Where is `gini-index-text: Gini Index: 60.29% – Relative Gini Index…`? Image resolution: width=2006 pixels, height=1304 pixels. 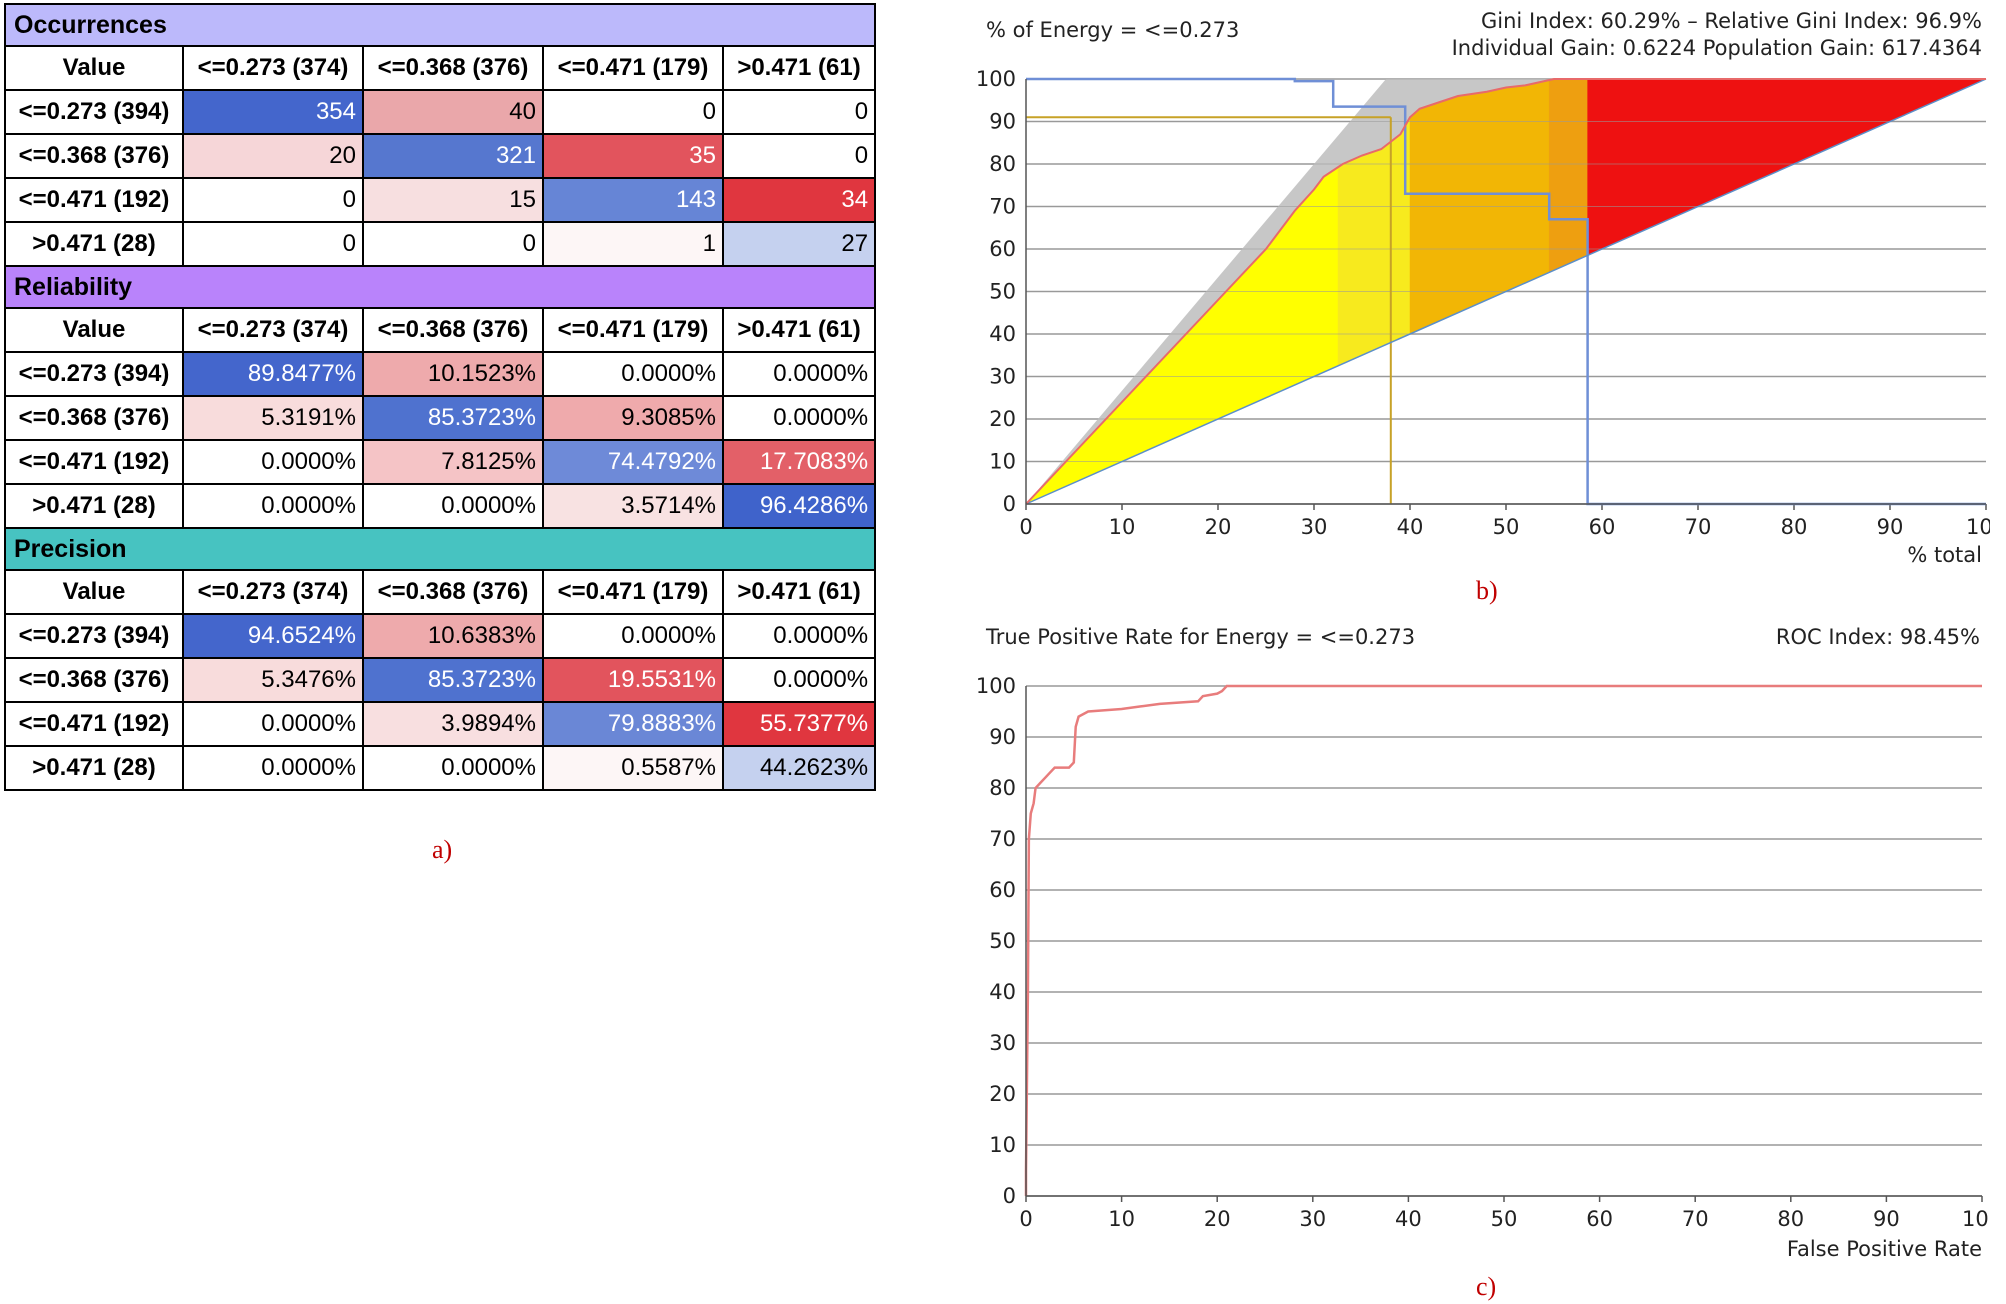
gini-index-text: Gini Index: 60.29% – Relative Gini Index… is located at coordinates (1731, 21).